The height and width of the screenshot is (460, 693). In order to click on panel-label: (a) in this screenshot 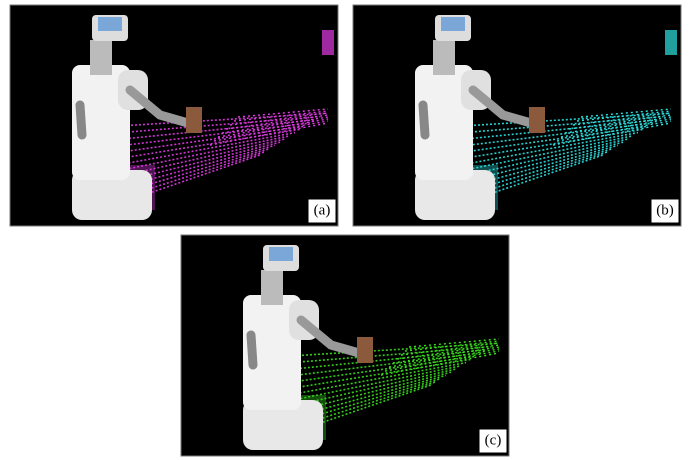, I will do `click(322, 210)`.